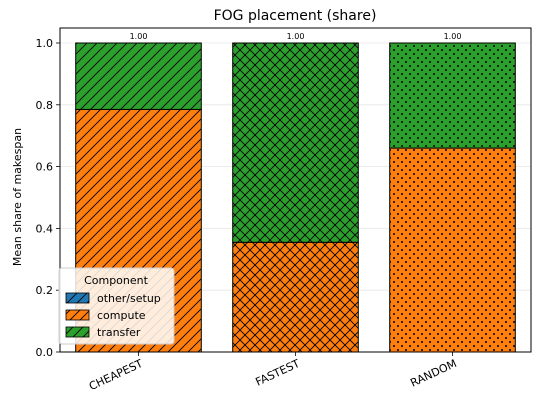  I want to click on legend: Component other/setup compute transfer, so click(116, 306).